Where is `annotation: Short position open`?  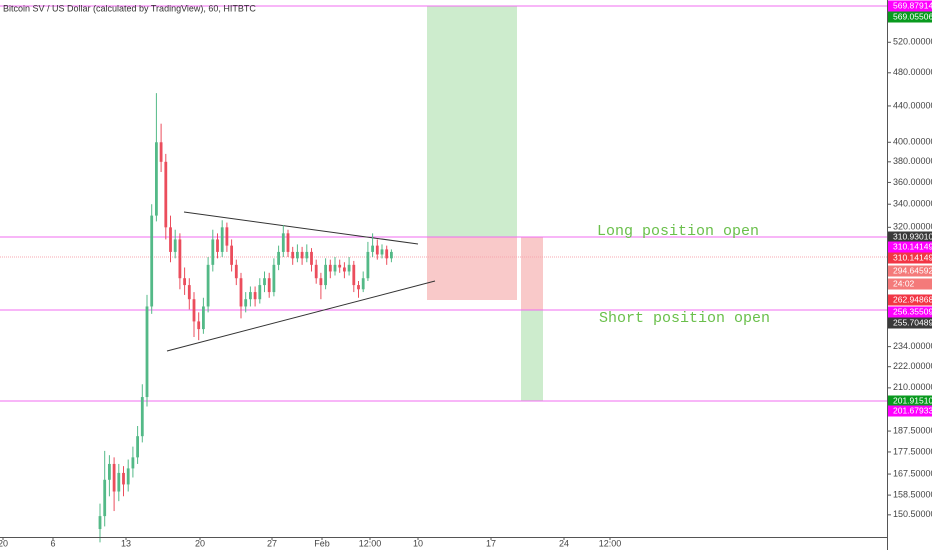
annotation: Short position open is located at coordinates (684, 318).